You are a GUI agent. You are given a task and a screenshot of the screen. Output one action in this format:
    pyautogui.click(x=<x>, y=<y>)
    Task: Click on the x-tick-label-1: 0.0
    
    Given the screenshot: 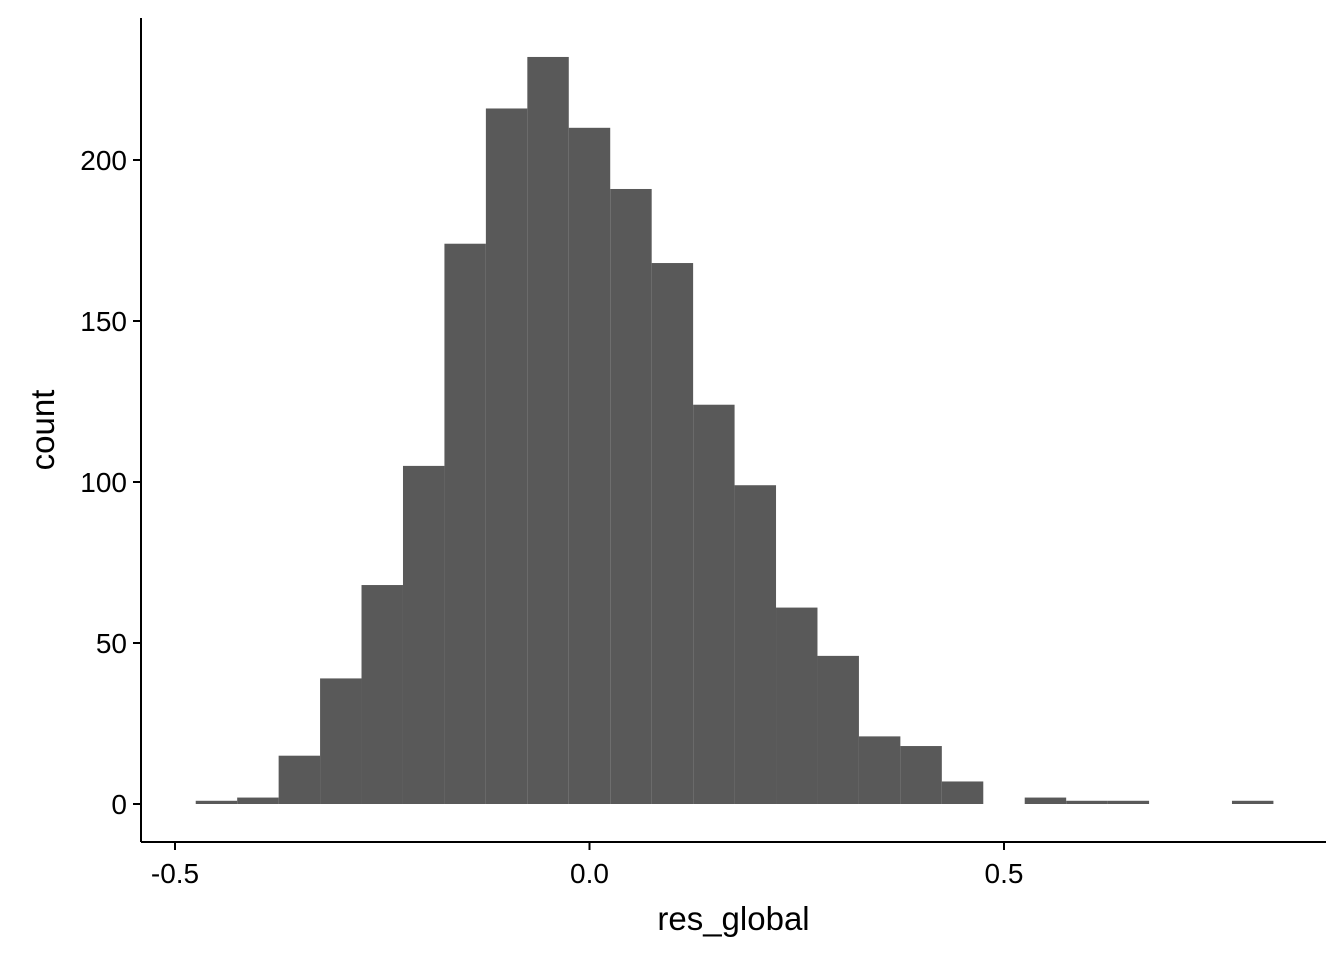 What is the action you would take?
    pyautogui.click(x=589, y=873)
    